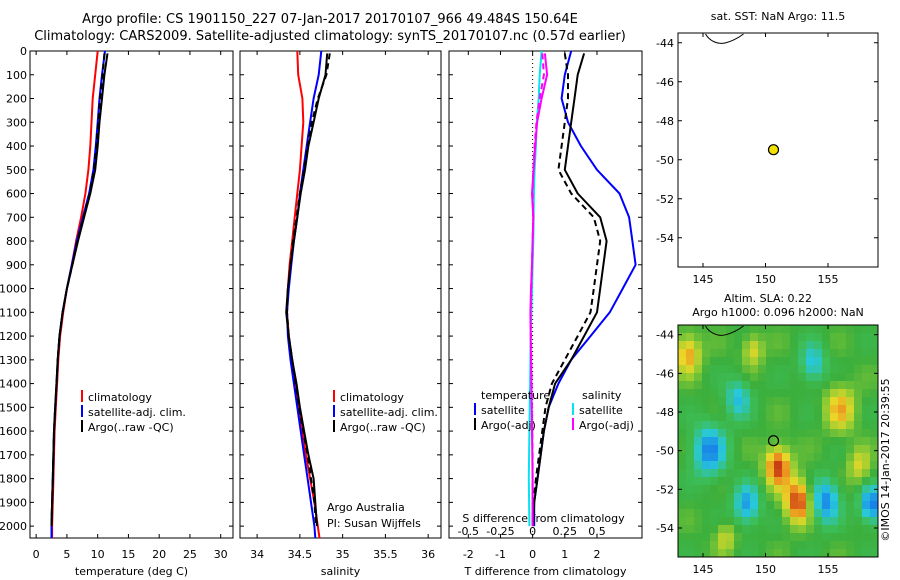 The width and height of the screenshot is (900, 580). What do you see at coordinates (665, 451) in the screenshot?
I see `y-tick-label: -50` at bounding box center [665, 451].